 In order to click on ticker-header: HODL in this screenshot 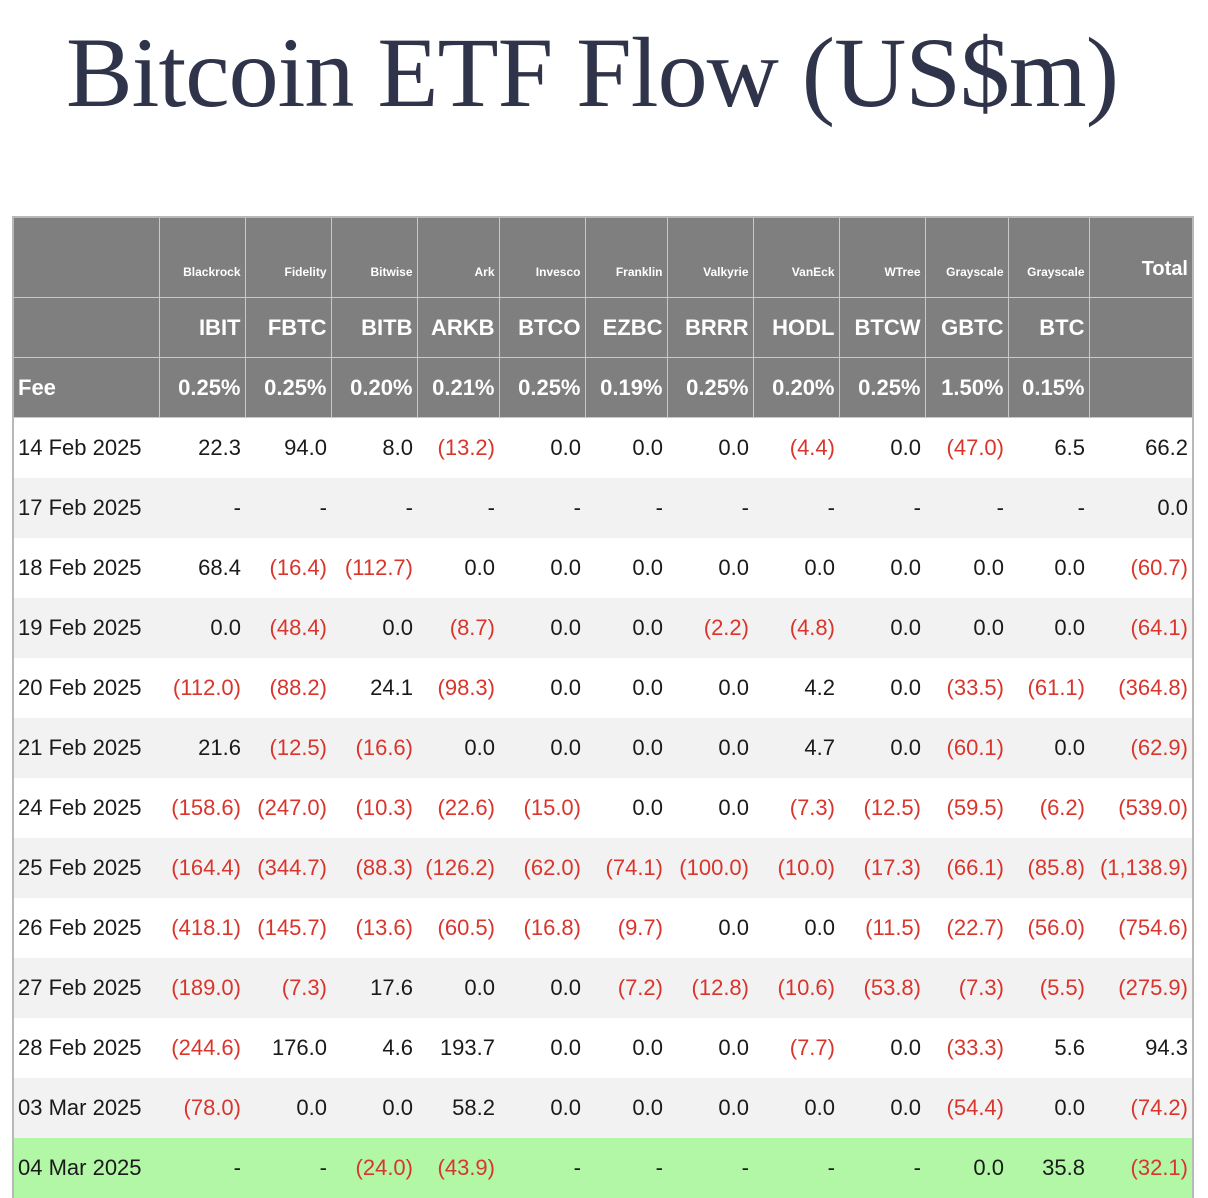, I will do `click(796, 327)`.